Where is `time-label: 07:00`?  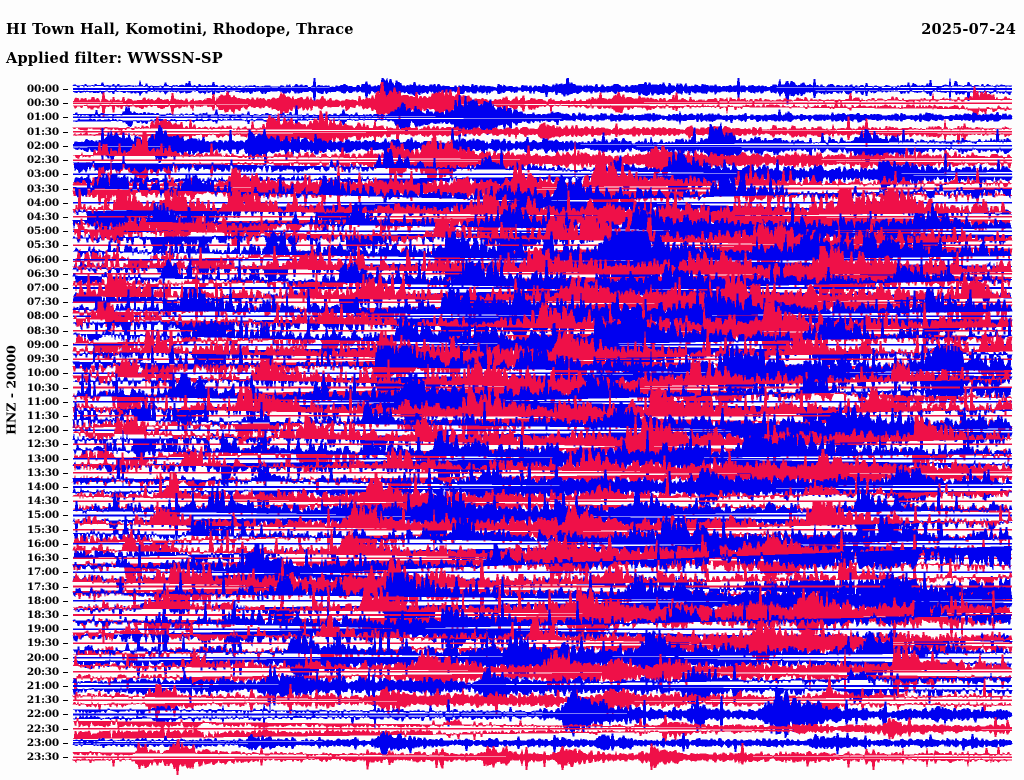
time-label: 07:00 is located at coordinates (42, 288).